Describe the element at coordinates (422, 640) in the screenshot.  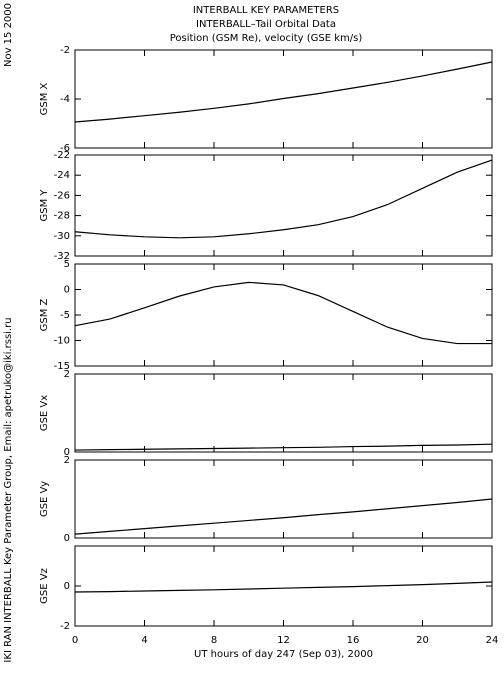
I see `x-tick-label: 20` at that location.